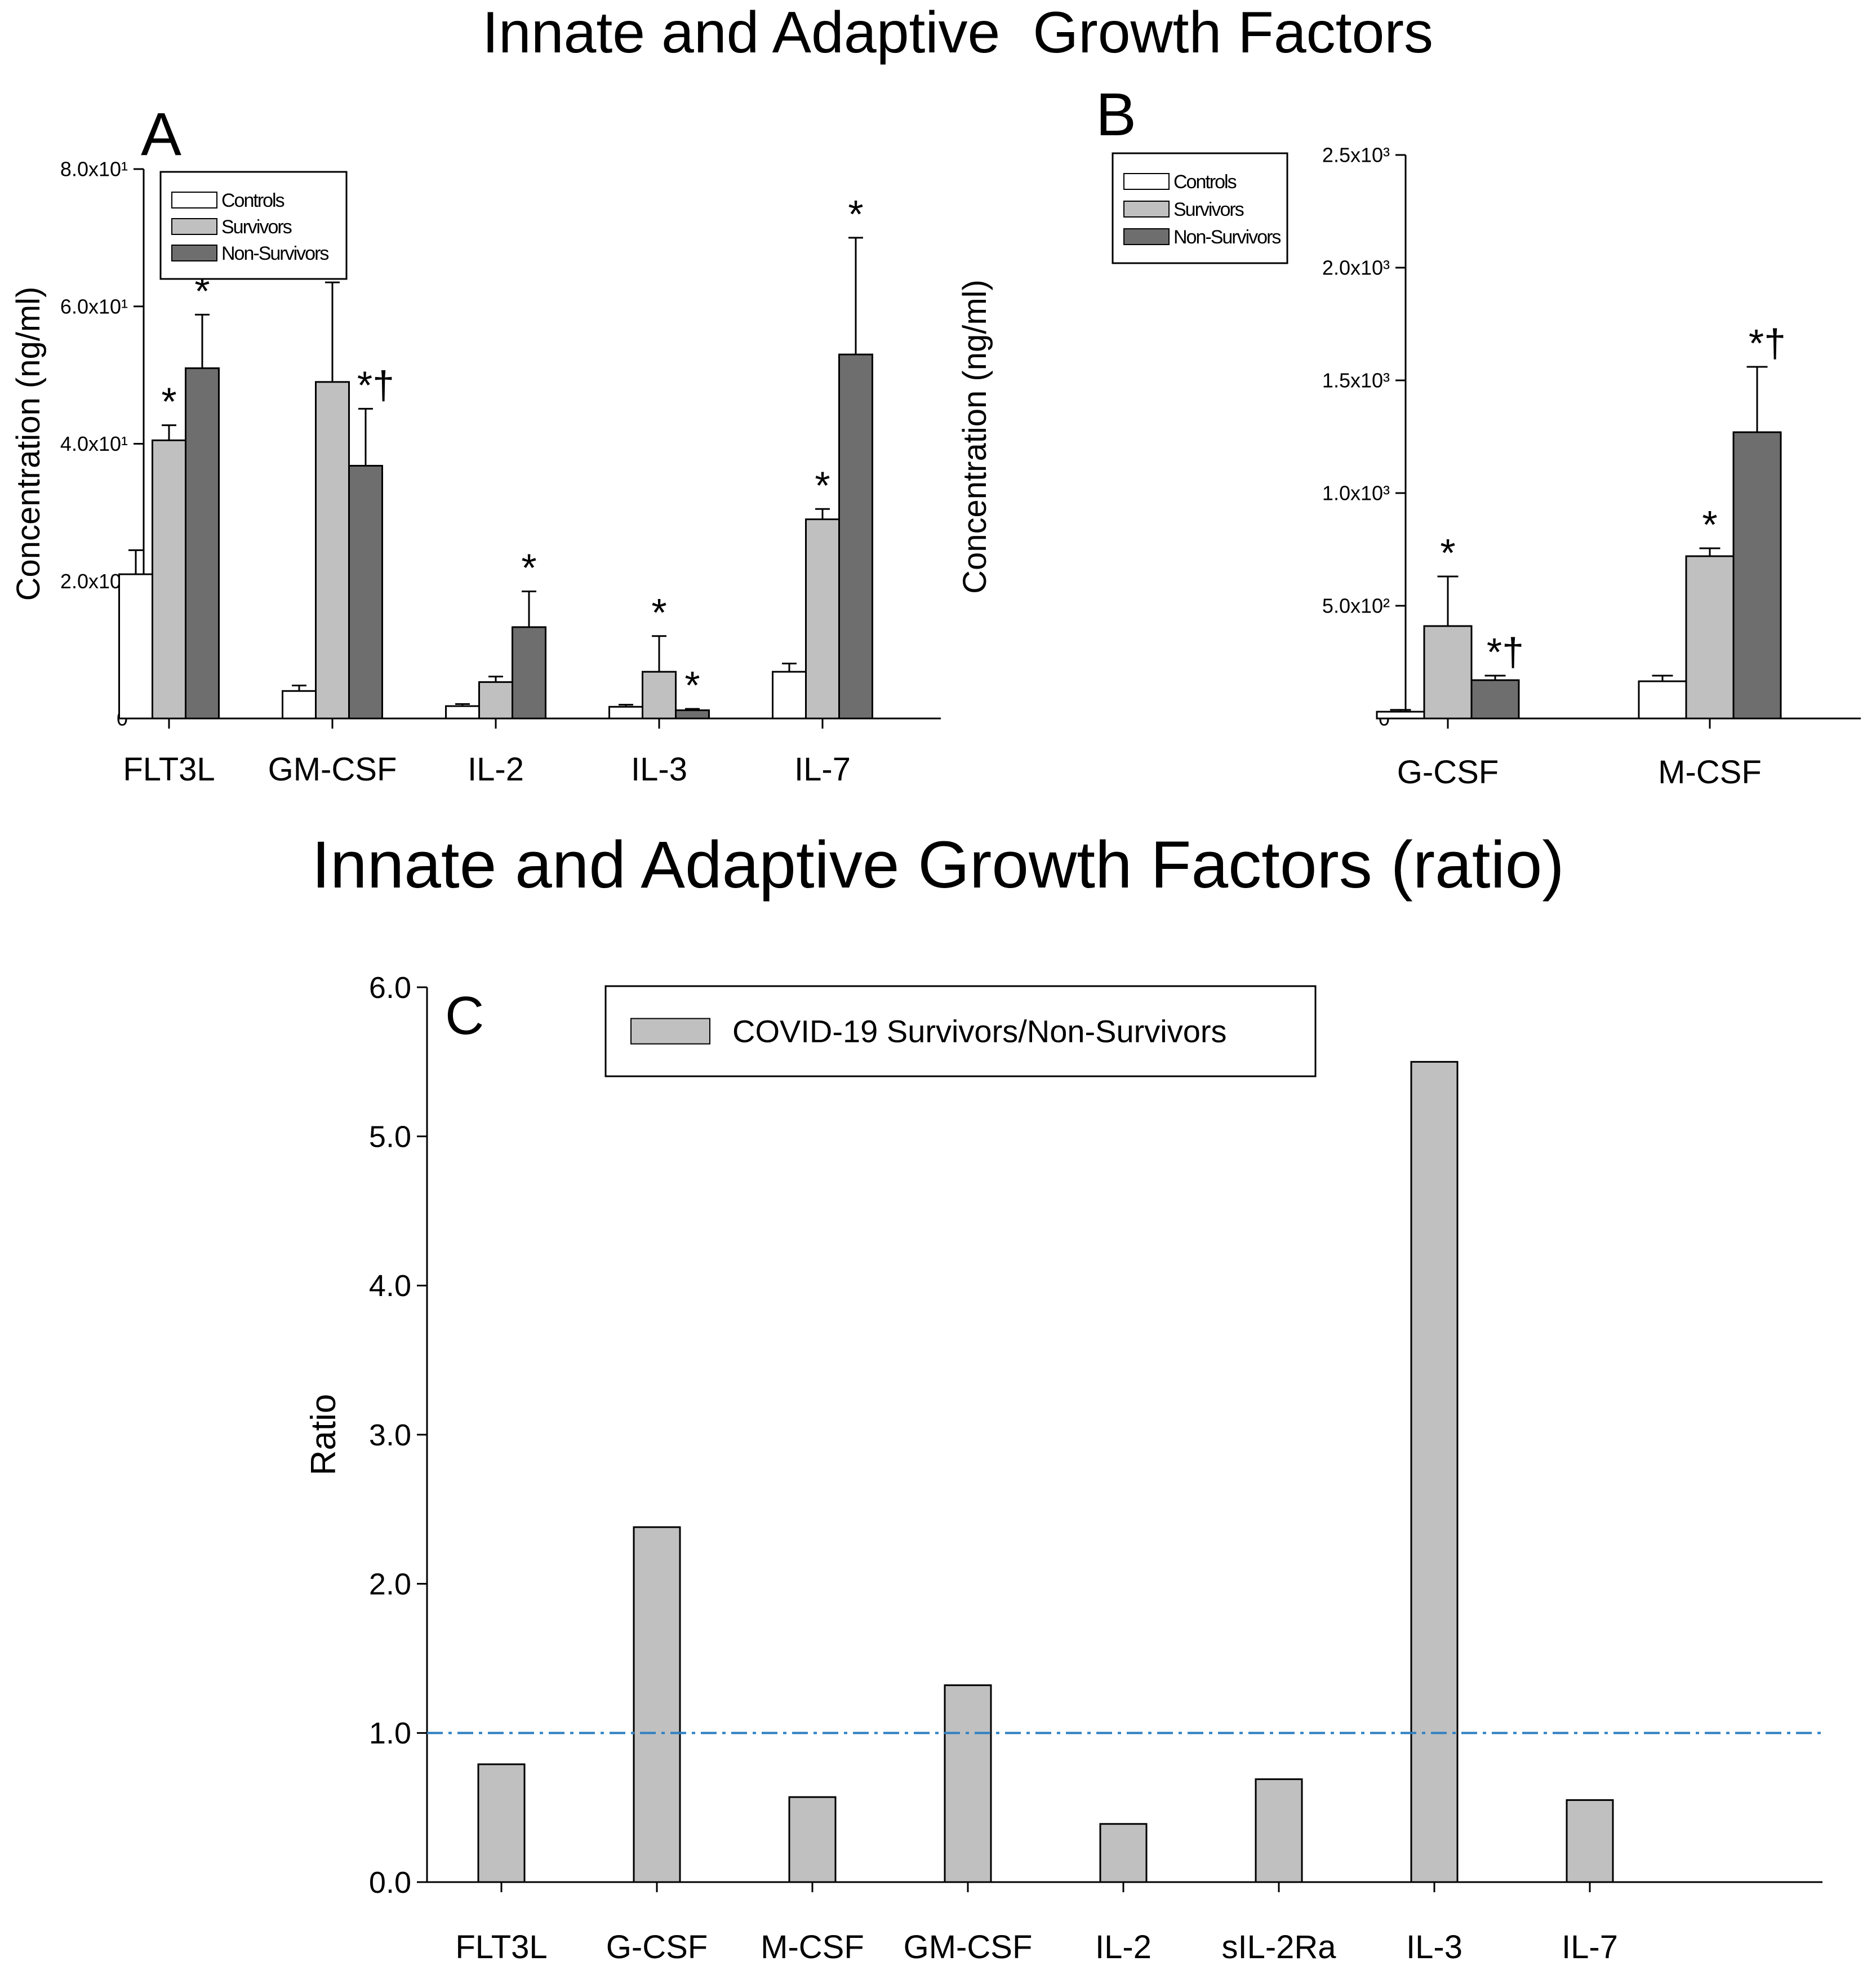 The height and width of the screenshot is (1970, 1876). Describe the element at coordinates (1278, 1947) in the screenshot. I see `x-tick-label: sIL-2Ra` at that location.